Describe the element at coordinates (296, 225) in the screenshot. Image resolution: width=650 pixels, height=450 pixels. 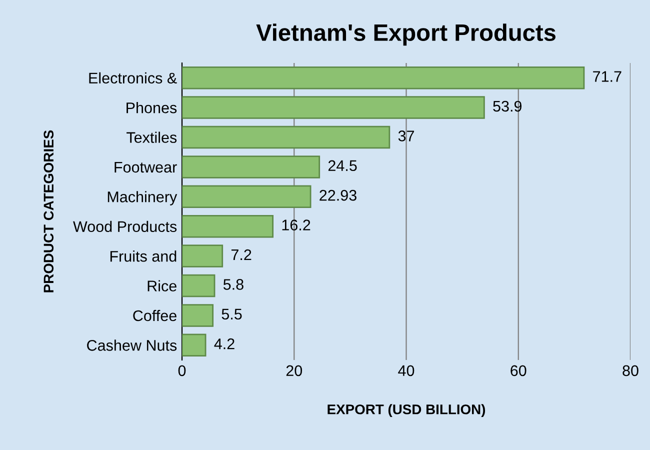
I see `data-label: 16.2` at that location.